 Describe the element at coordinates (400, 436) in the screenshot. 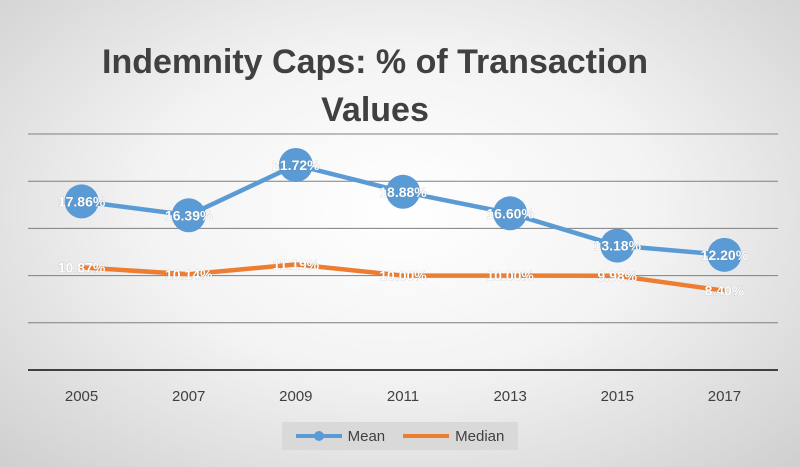

I see `legend: Mean Median` at that location.